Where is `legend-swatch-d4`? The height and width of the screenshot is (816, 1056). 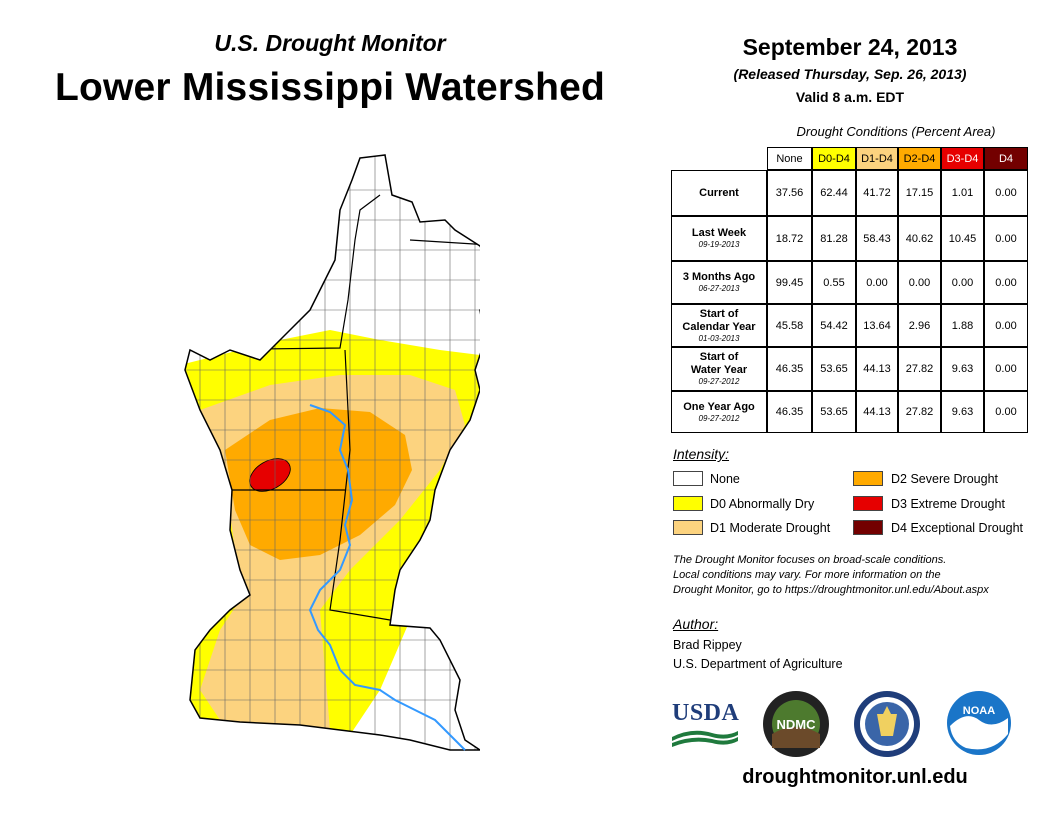 legend-swatch-d4 is located at coordinates (868, 527).